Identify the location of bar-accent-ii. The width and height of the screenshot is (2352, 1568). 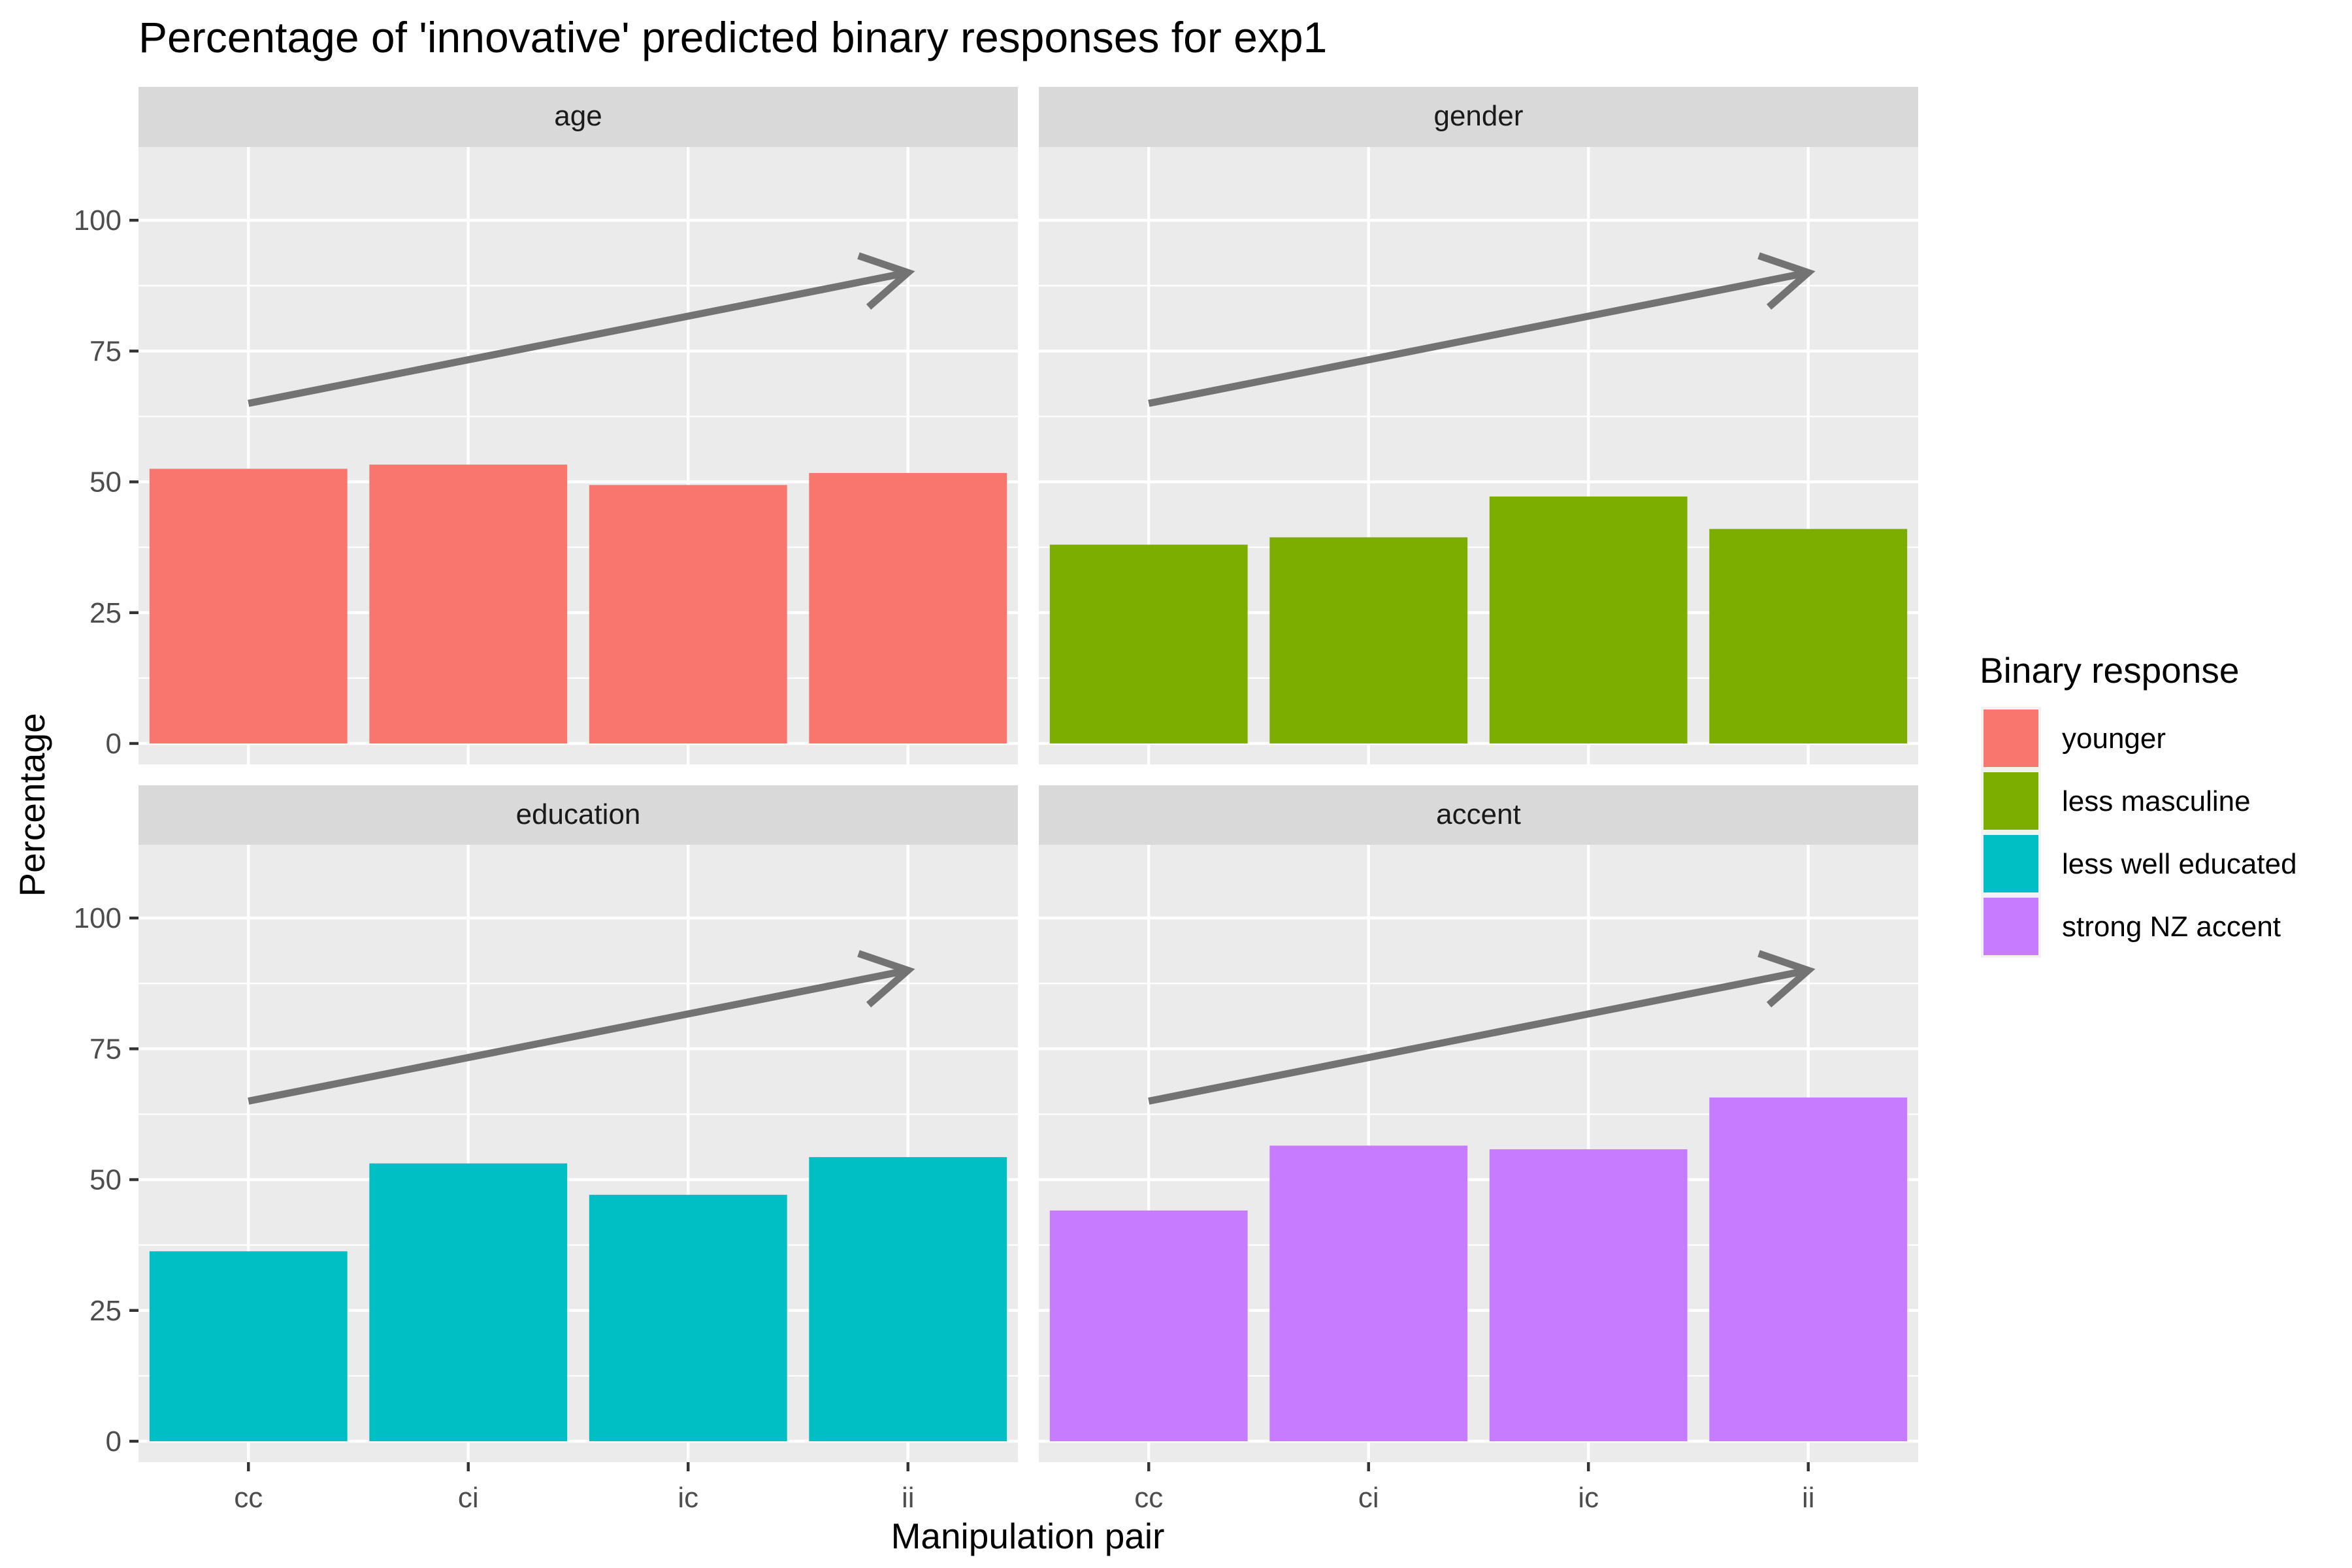
(1808, 1269).